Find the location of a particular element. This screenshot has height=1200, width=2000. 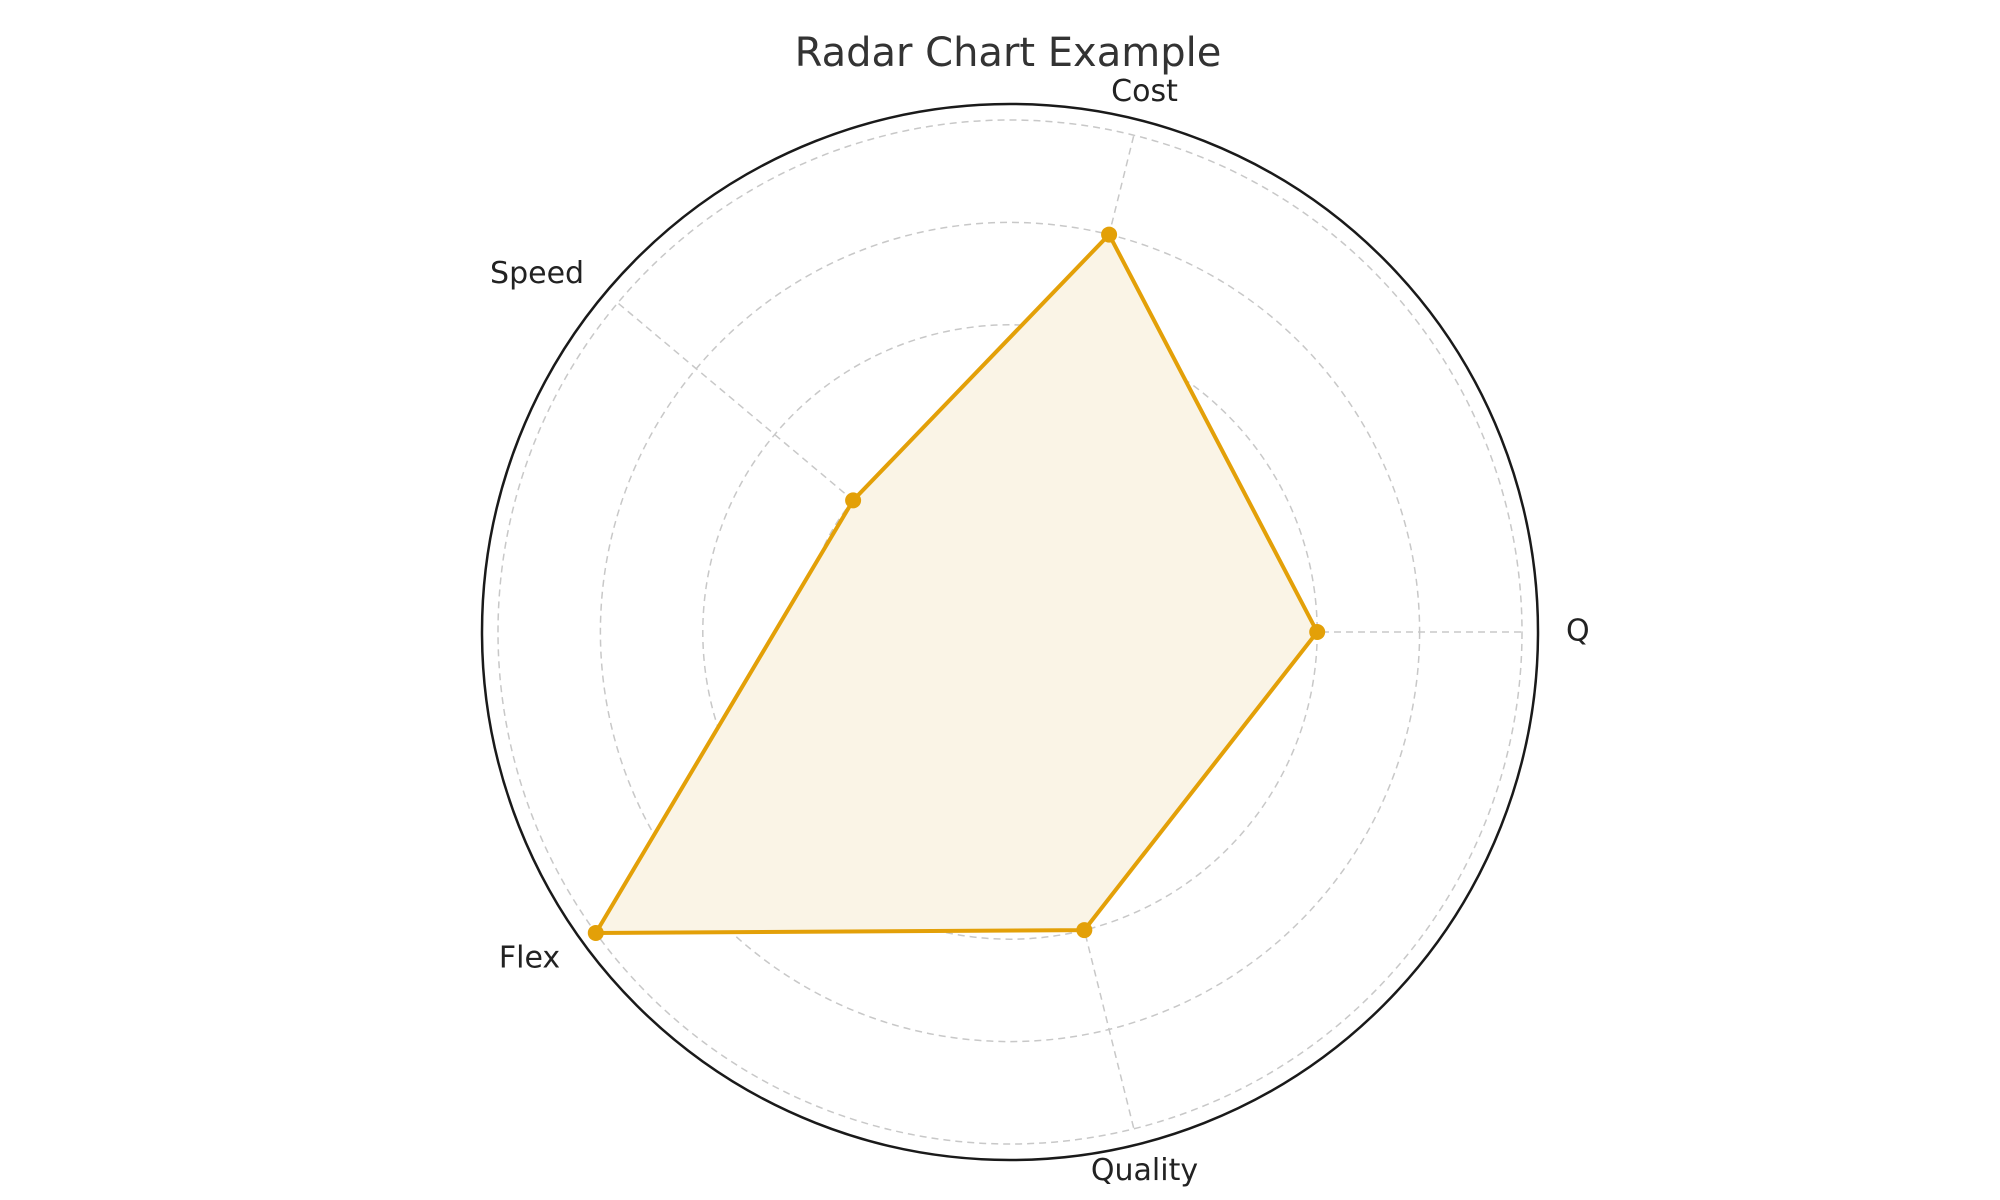

axis-label-cost: Cost is located at coordinates (1144, 91).